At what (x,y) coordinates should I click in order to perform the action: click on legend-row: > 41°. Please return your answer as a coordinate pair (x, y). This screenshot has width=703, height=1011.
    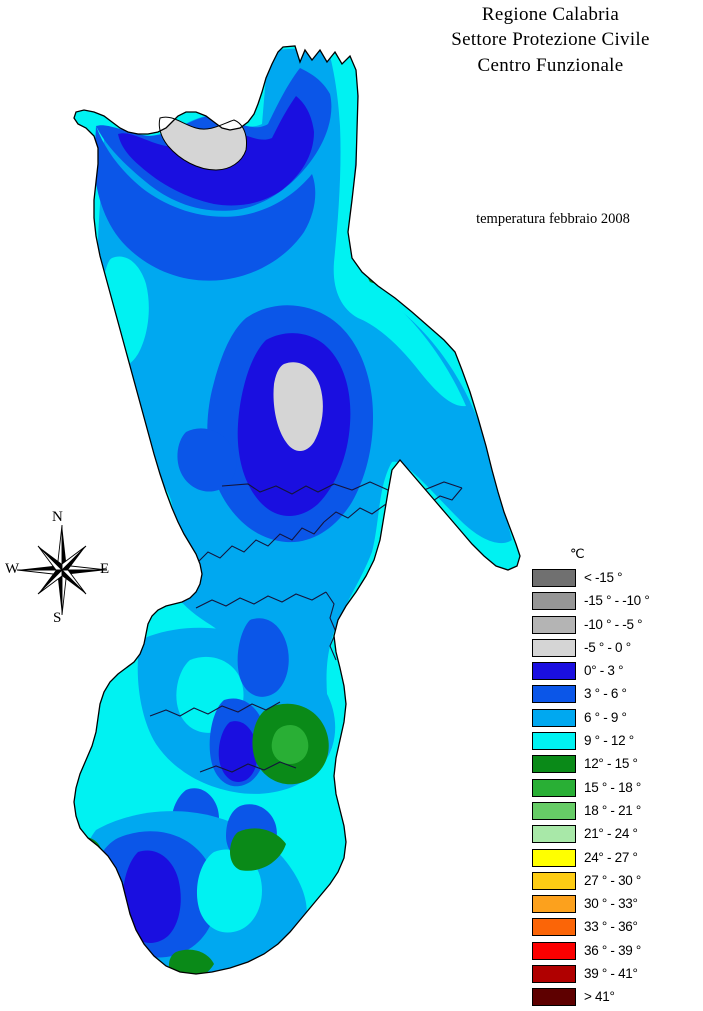
    Looking at the image, I should click on (615, 998).